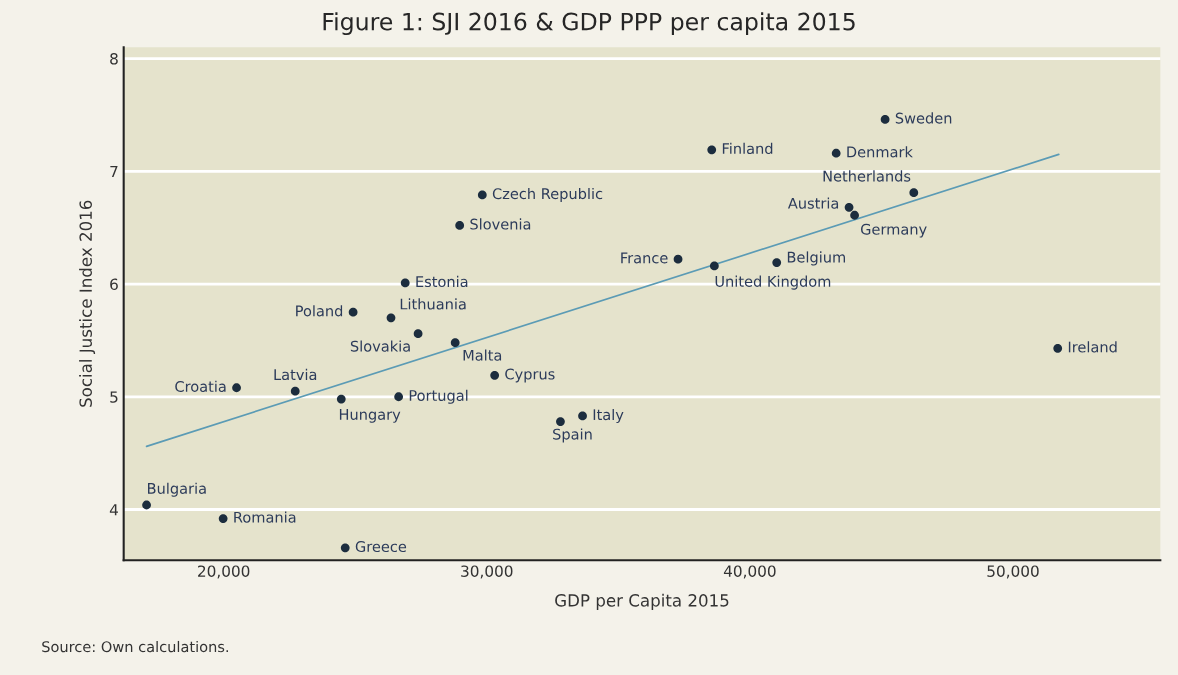  Describe the element at coordinates (135, 646) in the screenshot. I see `source-note: Source: Own calculations.` at that location.